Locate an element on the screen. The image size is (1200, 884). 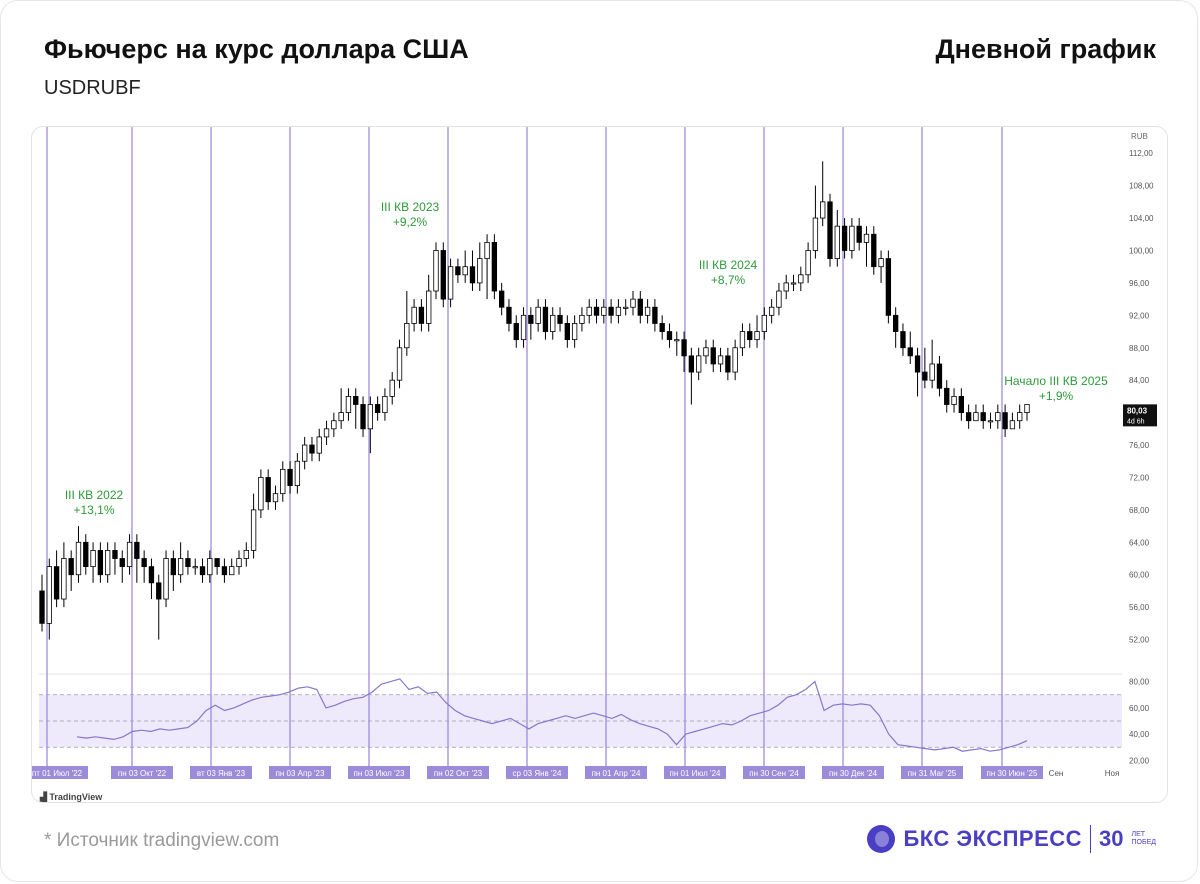
x-axis-label: пн 01 Июл '24 is located at coordinates (696, 773).